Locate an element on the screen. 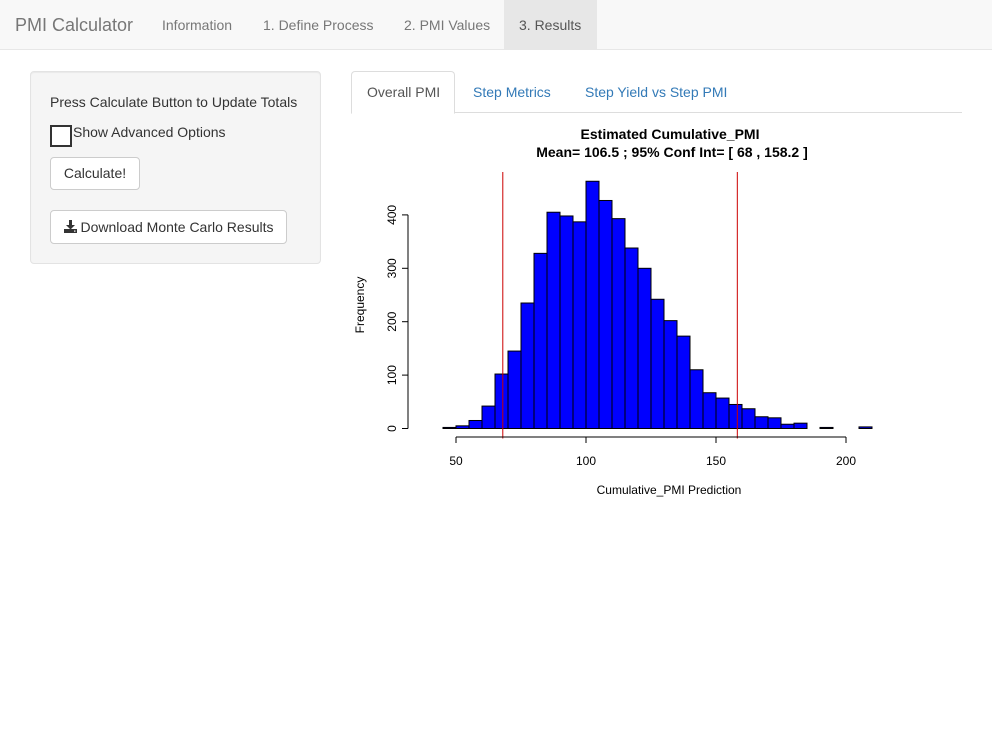 This screenshot has height=744, width=992. tab-step-metrics: Step Metrics is located at coordinates (512, 92).